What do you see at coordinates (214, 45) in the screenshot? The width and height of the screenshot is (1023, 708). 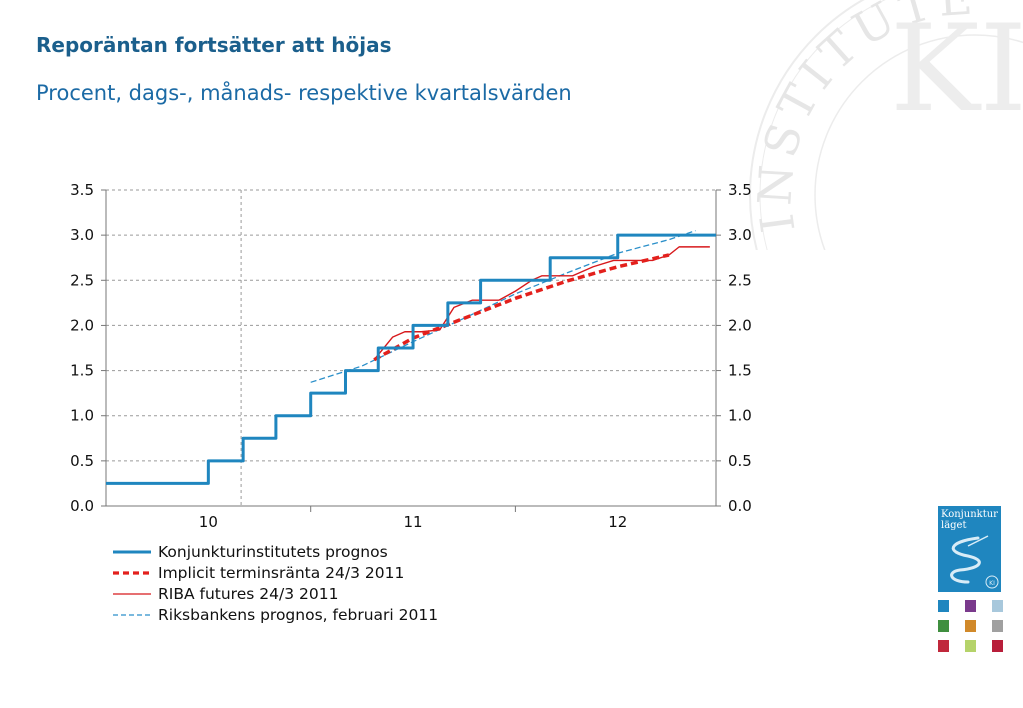 I see `chart-title: Reporäntan fortsätter att höjas` at bounding box center [214, 45].